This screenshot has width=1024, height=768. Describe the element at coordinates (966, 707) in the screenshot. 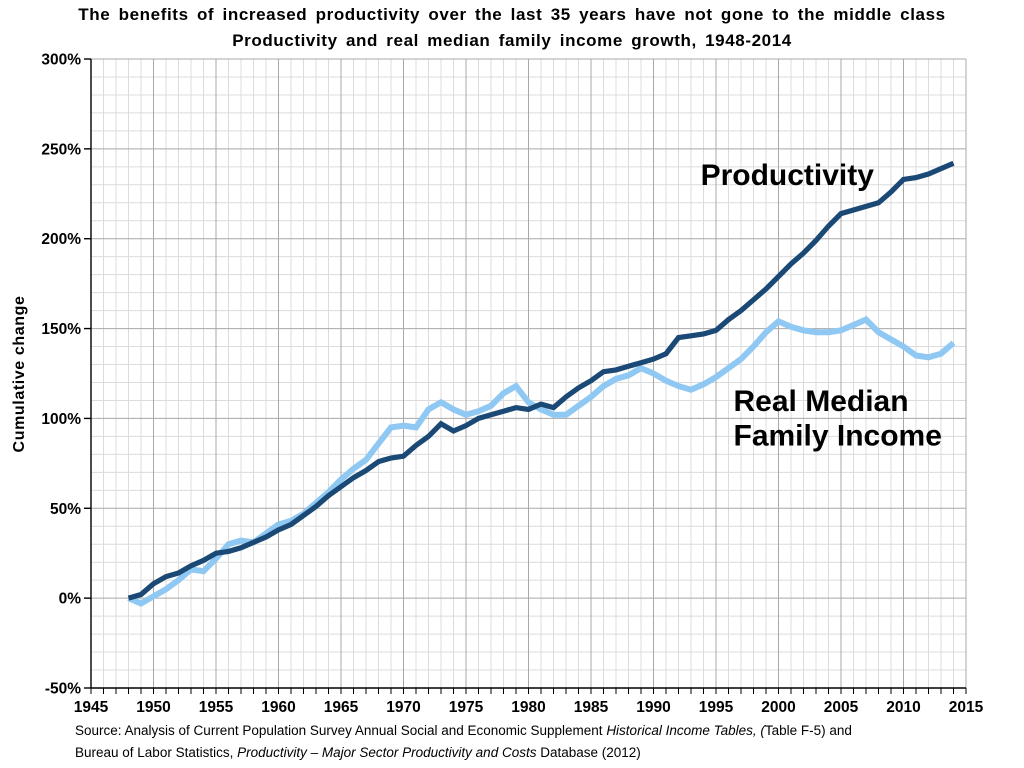

I see `x-tick-label: 2015` at that location.